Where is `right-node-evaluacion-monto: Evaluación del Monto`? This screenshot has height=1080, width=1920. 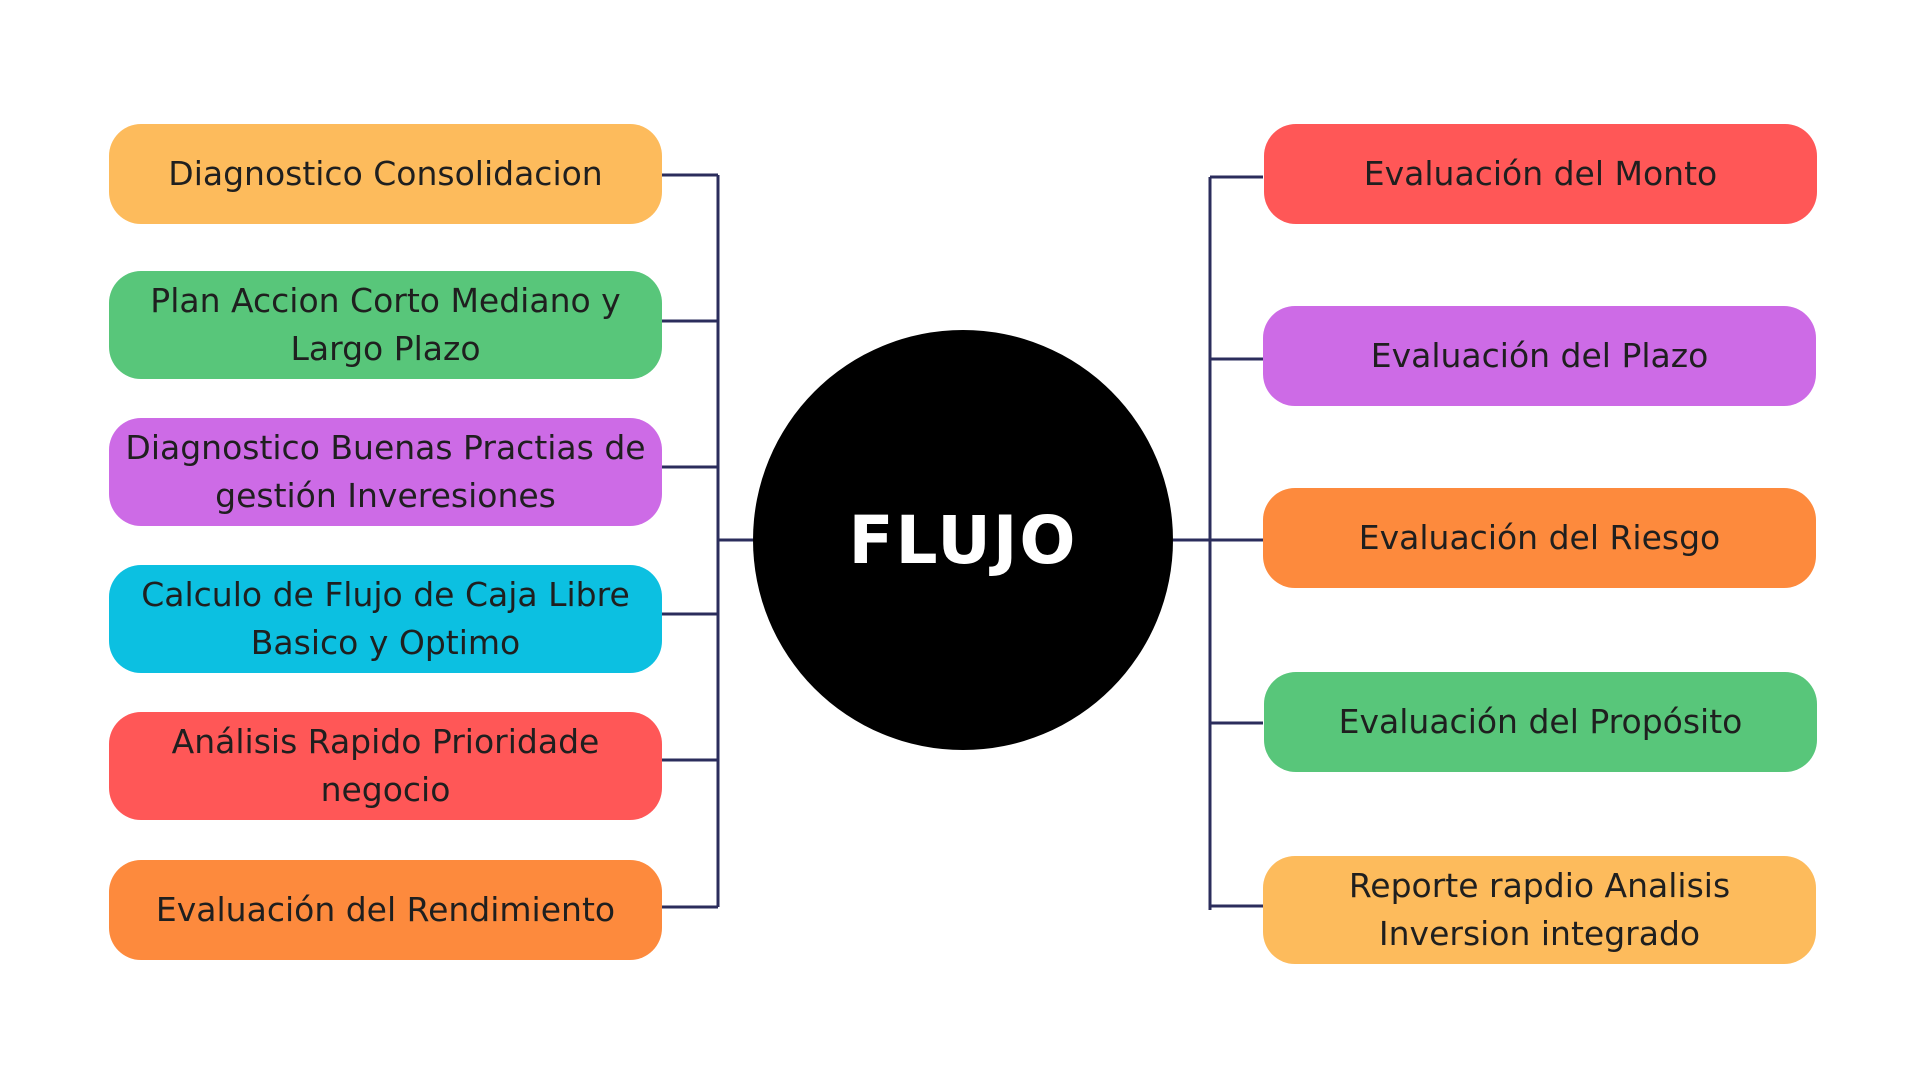
right-node-evaluacion-monto: Evaluación del Monto is located at coordinates (1540, 174).